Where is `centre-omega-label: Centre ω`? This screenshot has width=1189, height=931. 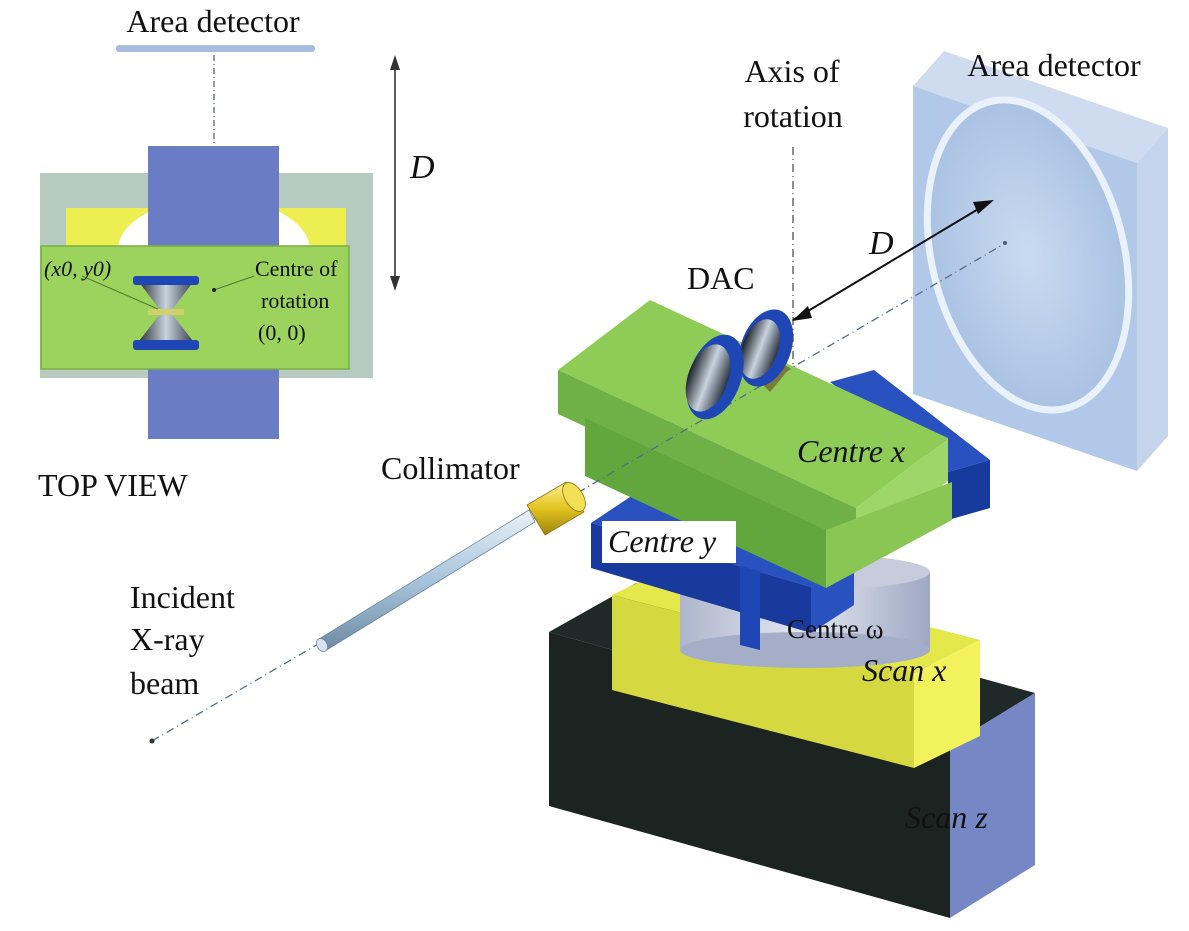
centre-omega-label: Centre ω is located at coordinates (835, 629).